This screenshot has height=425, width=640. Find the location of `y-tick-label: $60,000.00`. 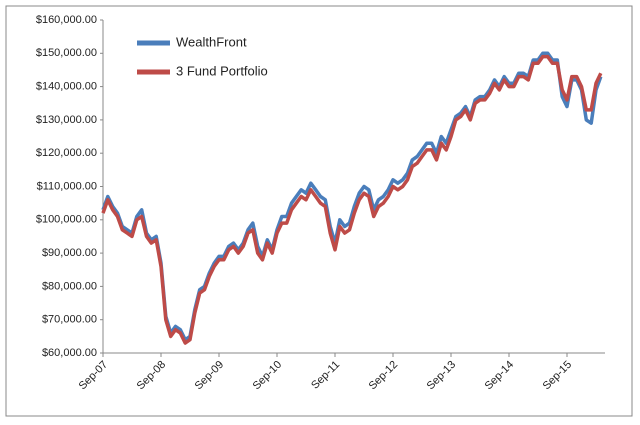

y-tick-label: $60,000.00 is located at coordinates (69, 353).